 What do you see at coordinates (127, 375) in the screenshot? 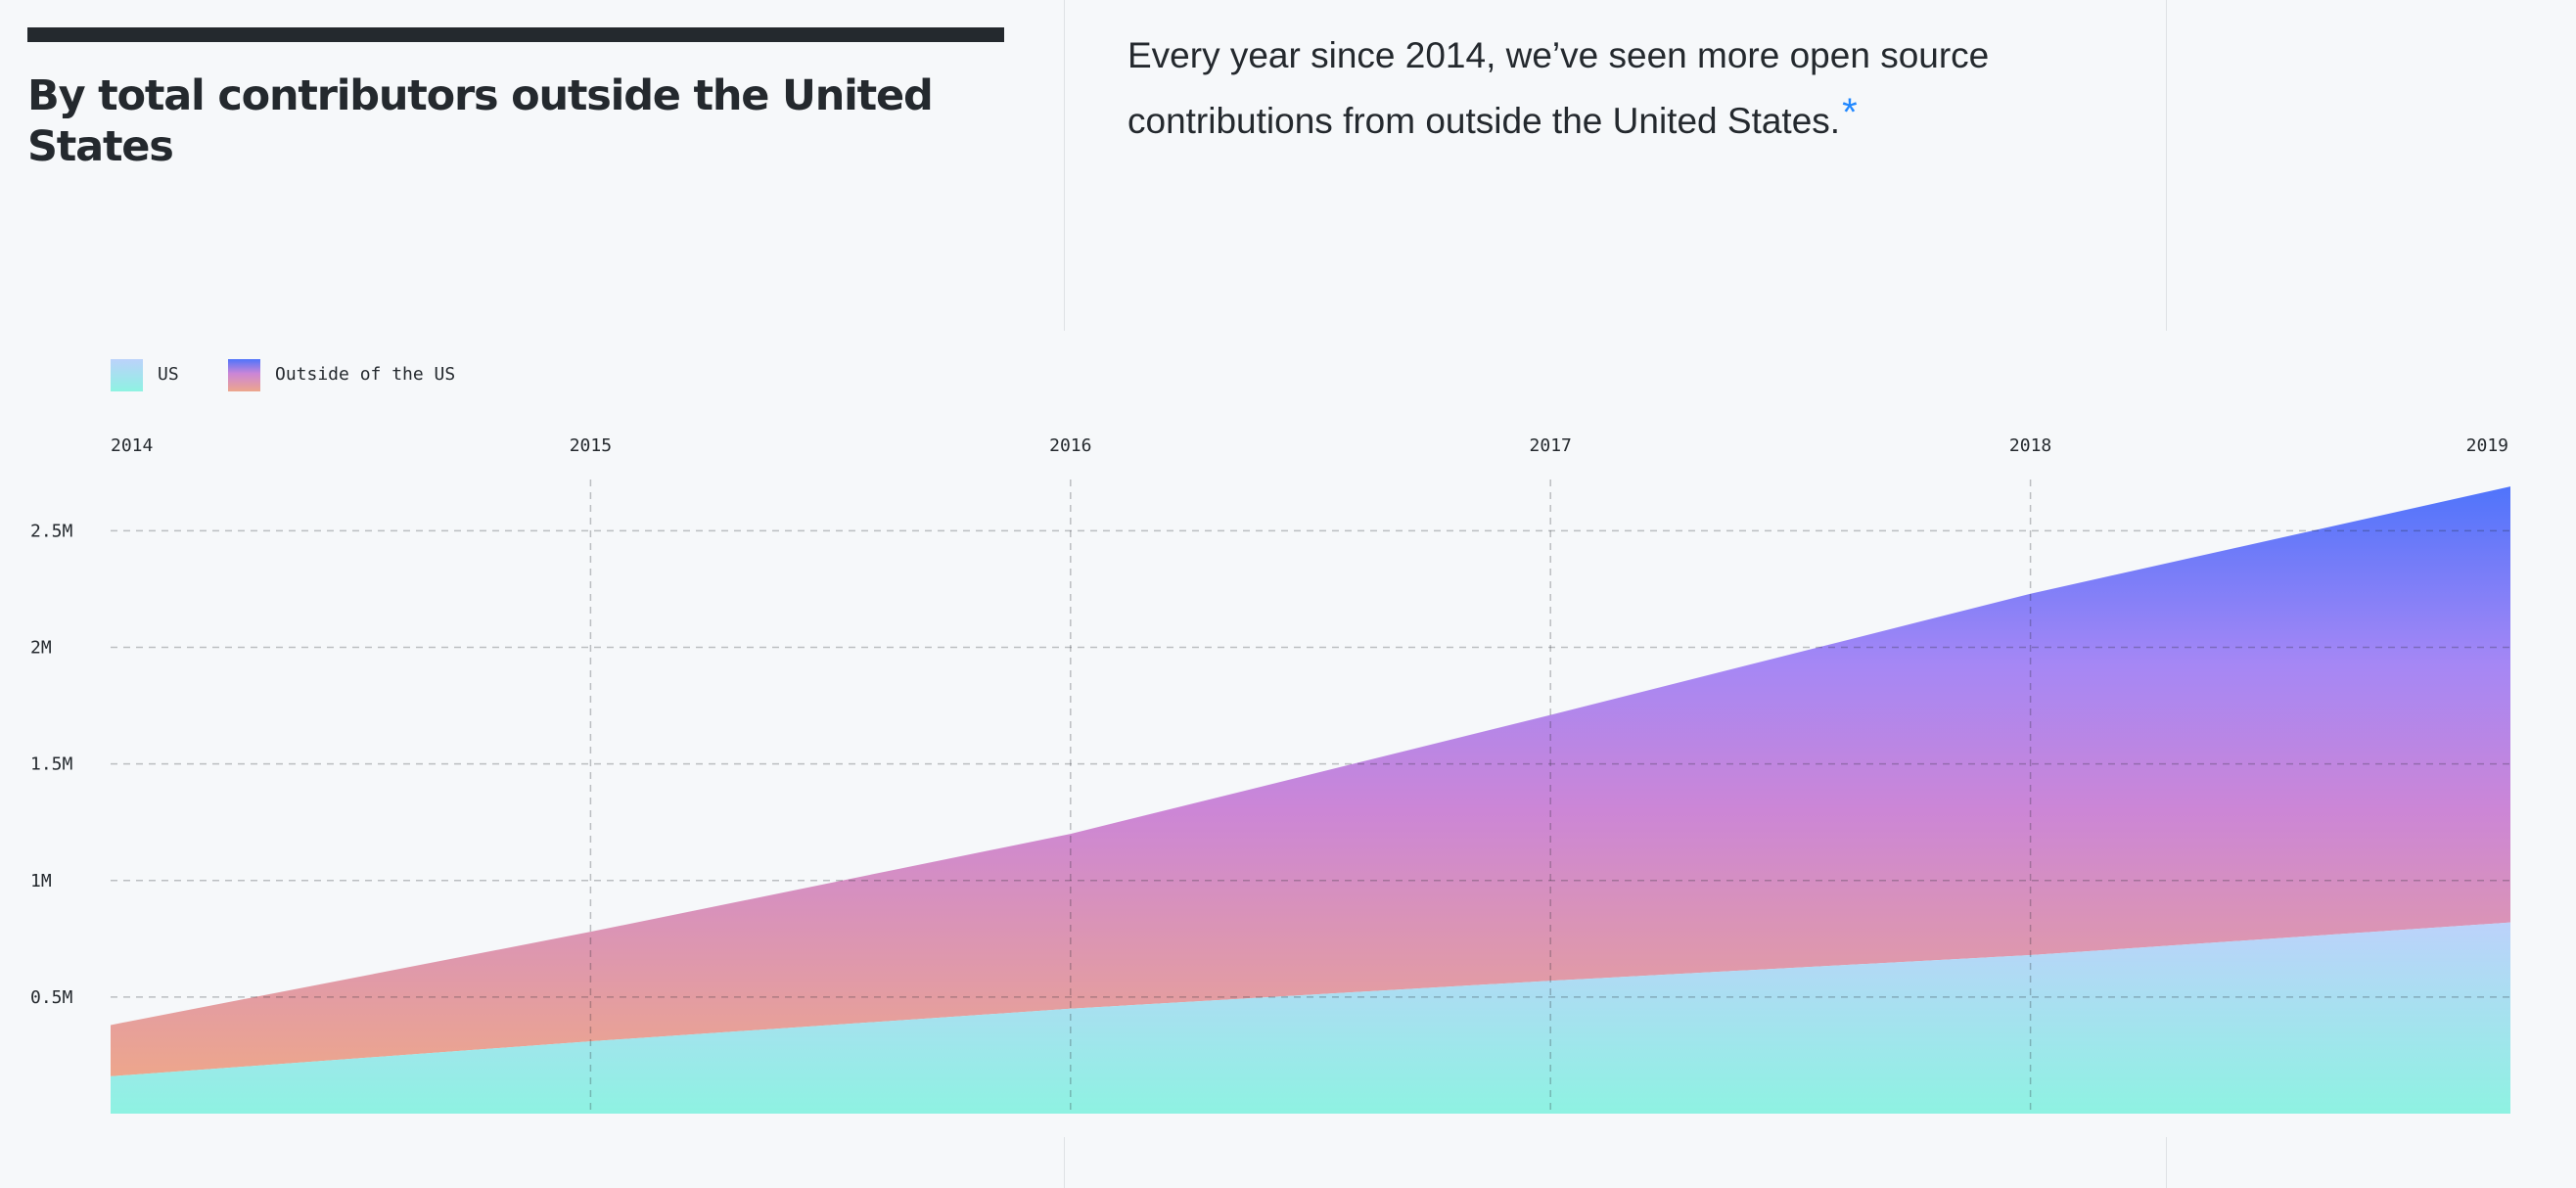
I see `legend-swatch-us` at bounding box center [127, 375].